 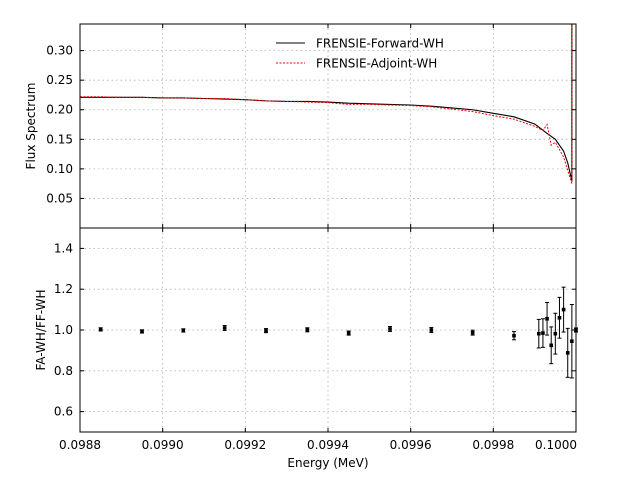 I want to click on bottom-xtick-label-1: 0.0990, so click(x=163, y=445).